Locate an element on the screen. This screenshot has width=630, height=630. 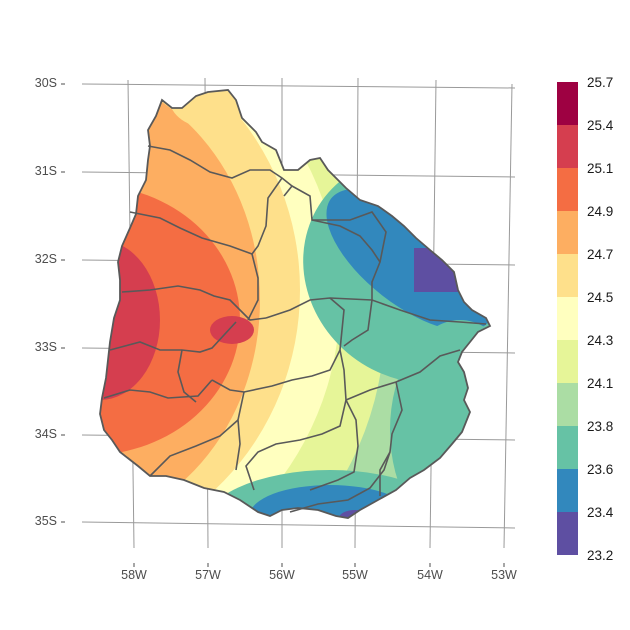
colorbar-label: 23.2 is located at coordinates (600, 555).